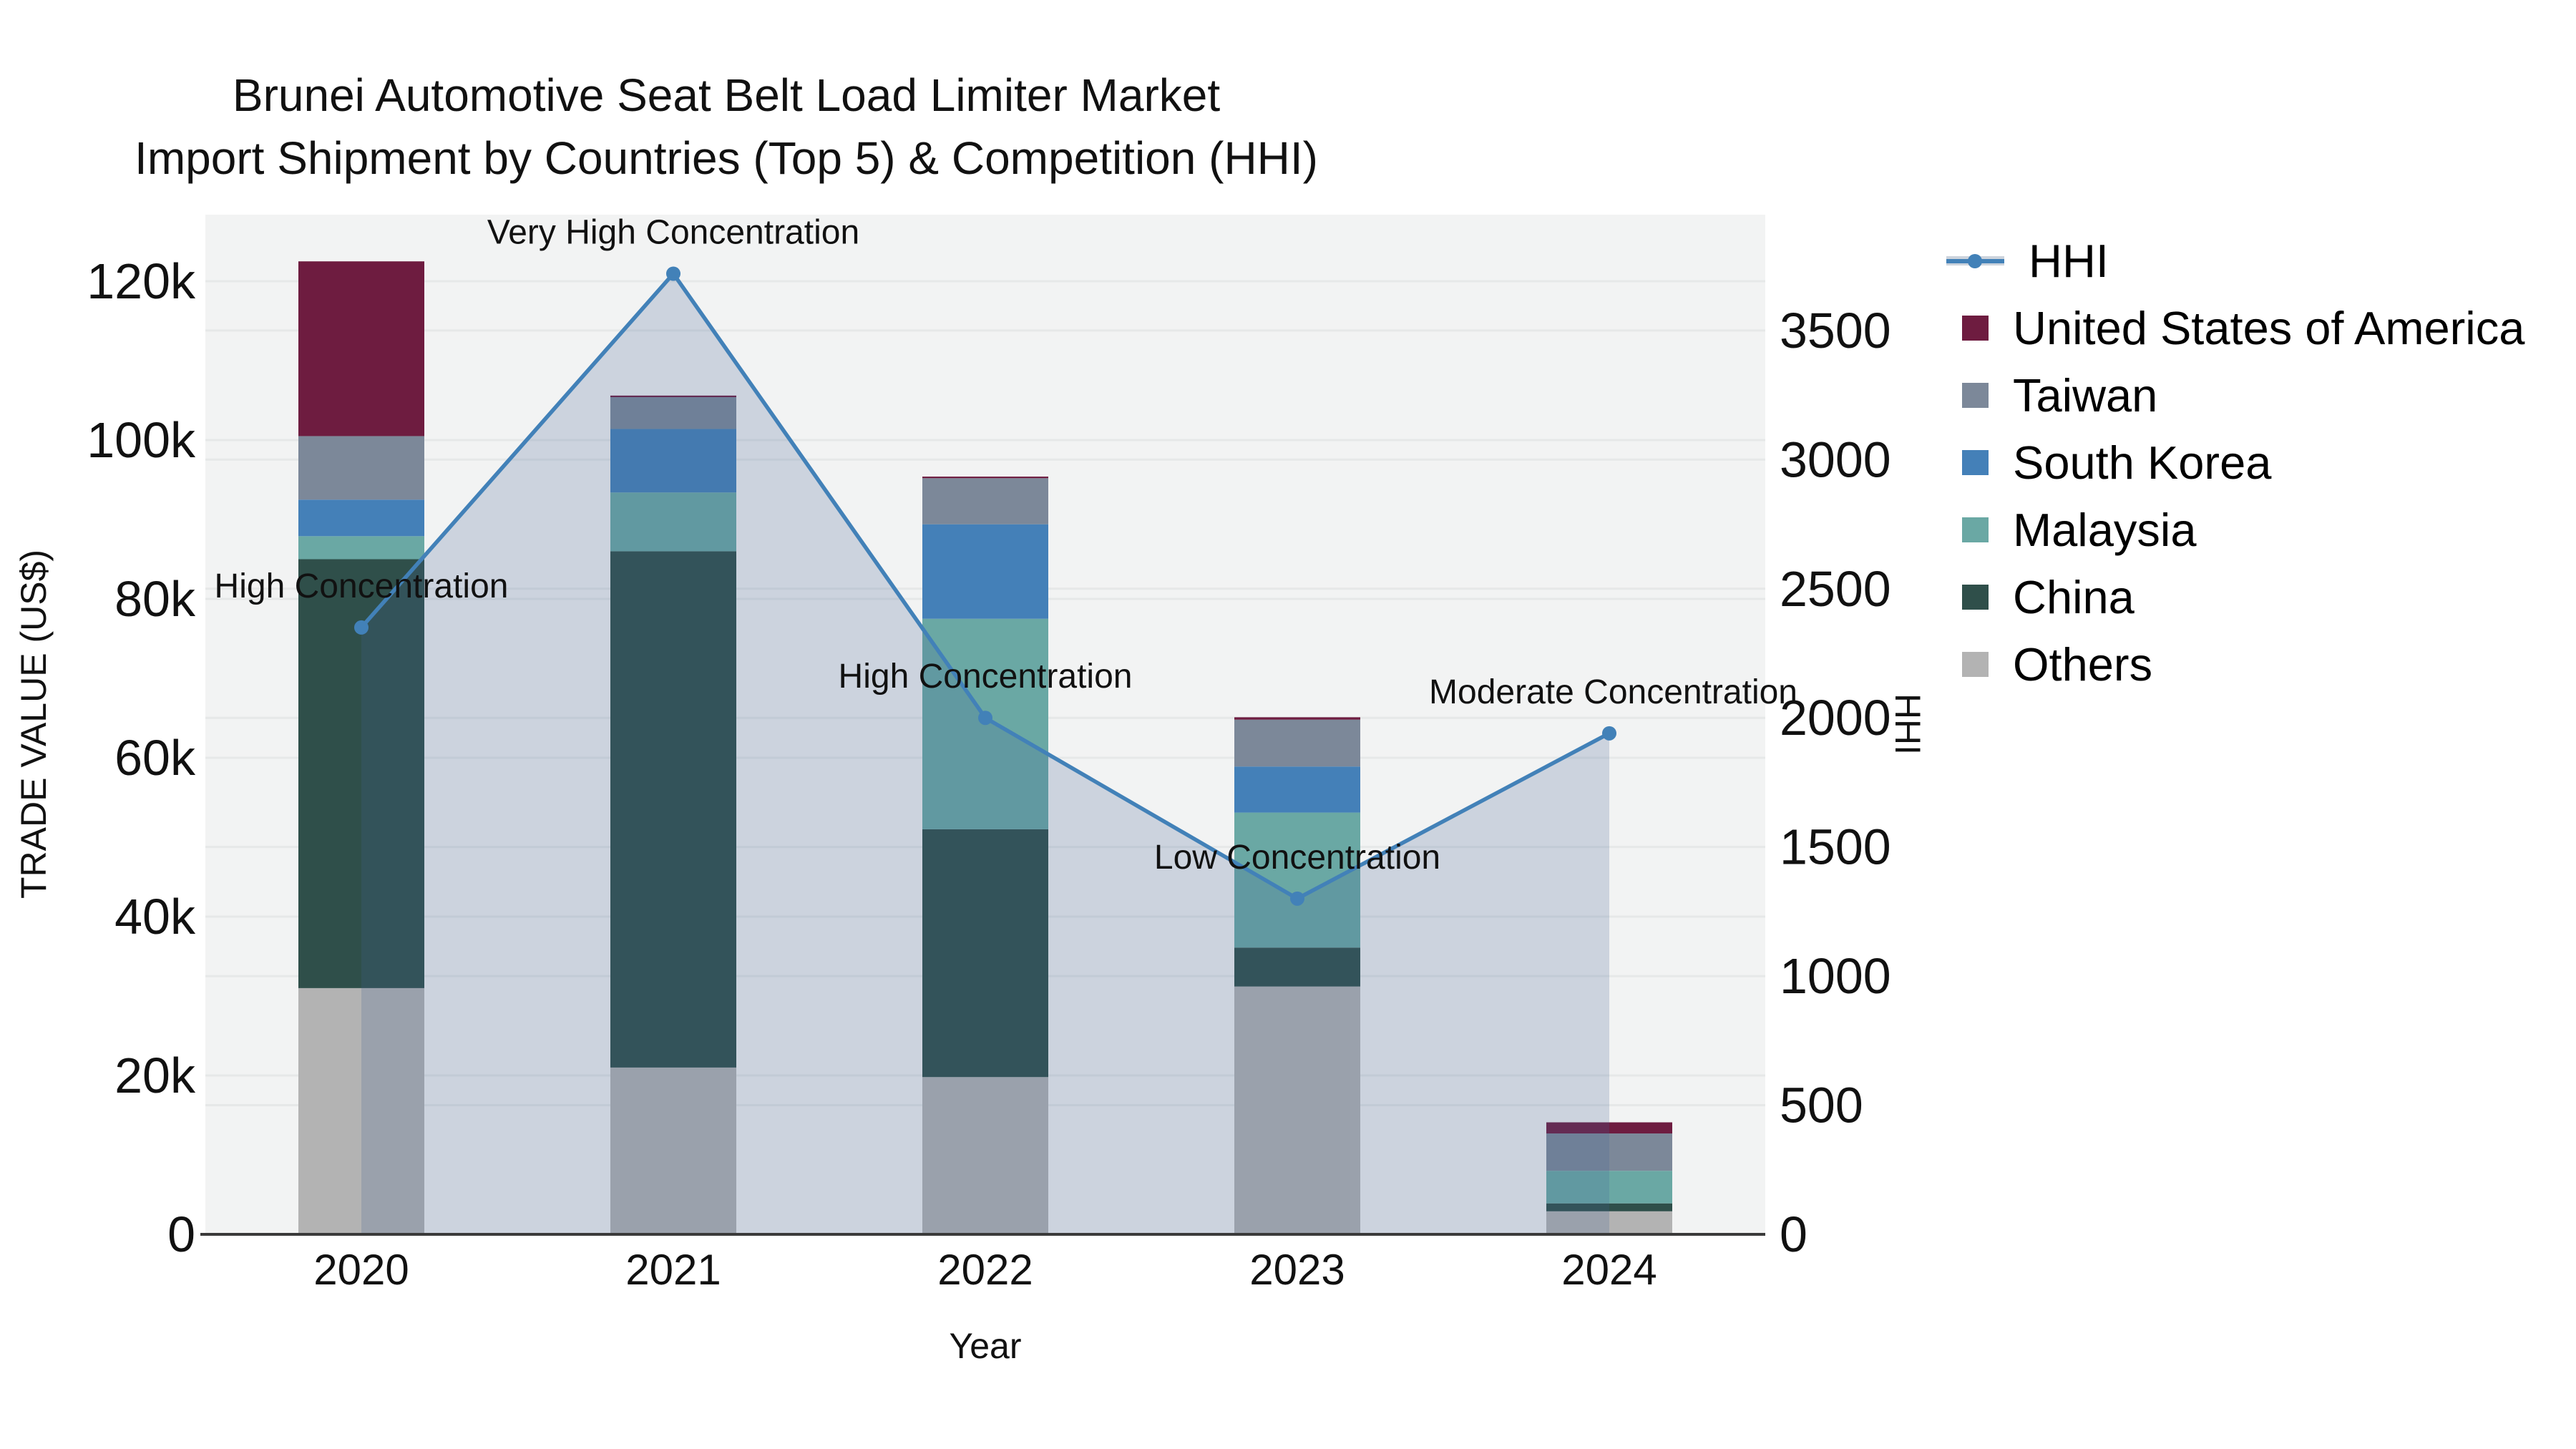 This screenshot has width=2576, height=1449. Describe the element at coordinates (361, 468) in the screenshot. I see `bar-segment-taiwan-2020` at that location.